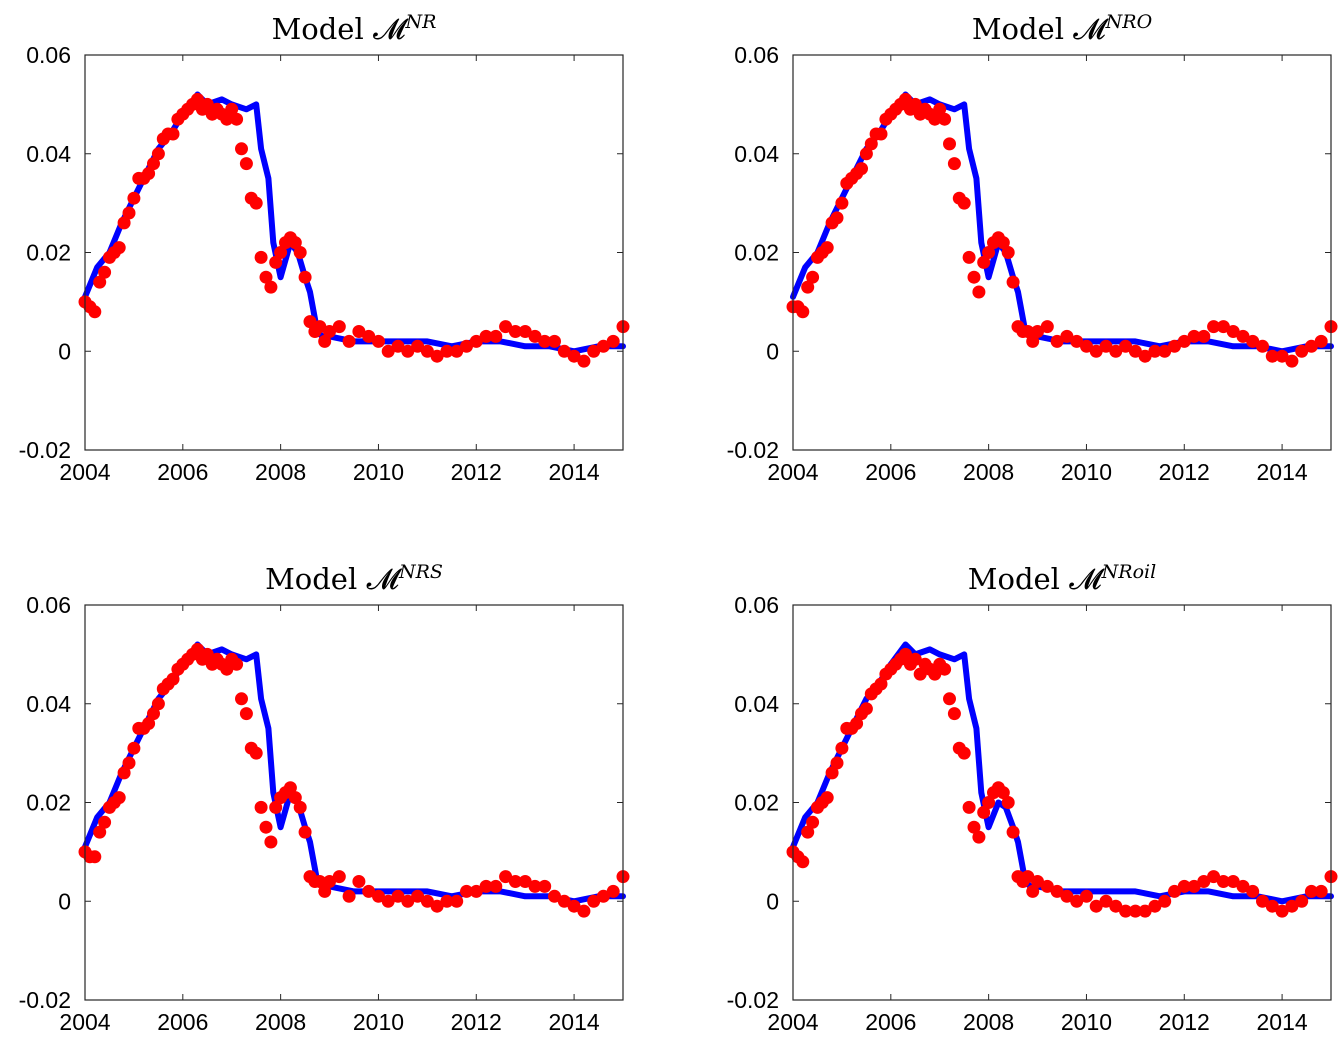 The image size is (1344, 1047). Describe the element at coordinates (1086, 472) in the screenshot. I see `x-tick-label: 2010` at that location.